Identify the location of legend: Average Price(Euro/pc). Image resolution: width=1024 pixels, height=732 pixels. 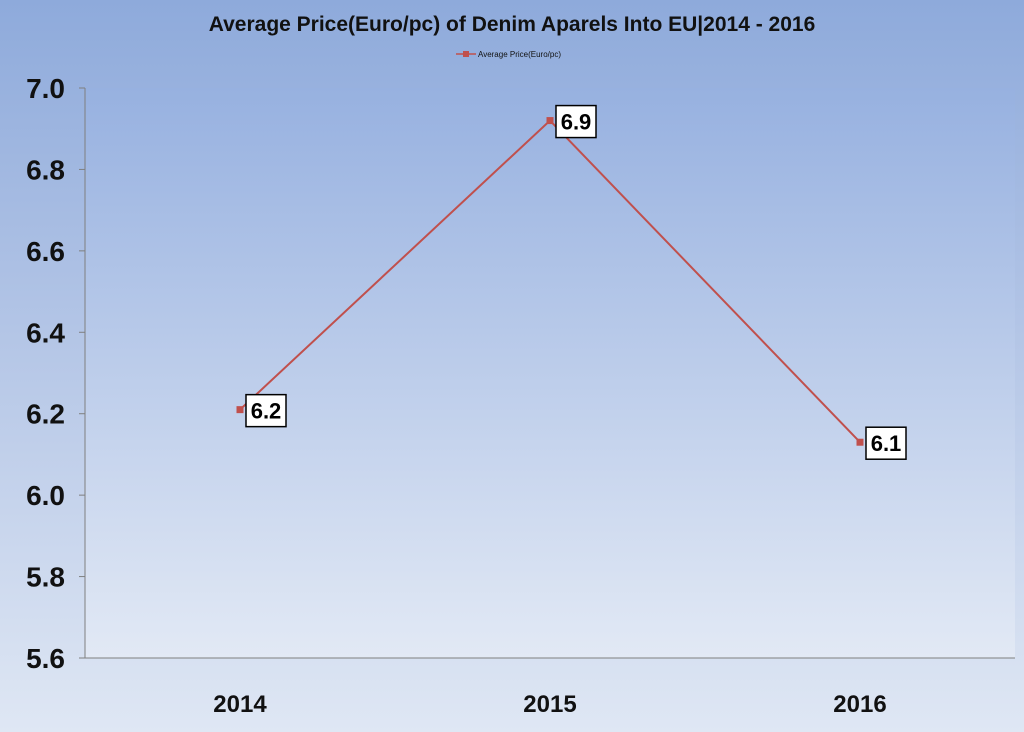
(508, 54).